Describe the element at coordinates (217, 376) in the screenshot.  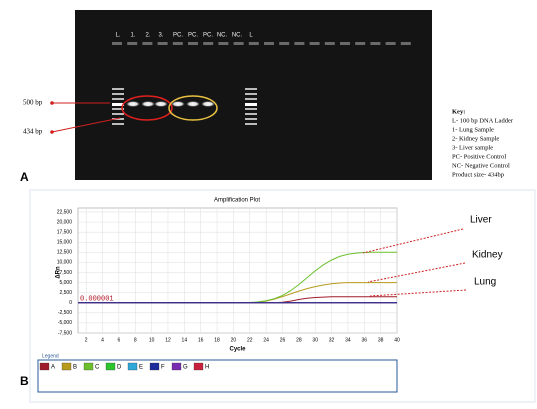
I see `legend-box` at that location.